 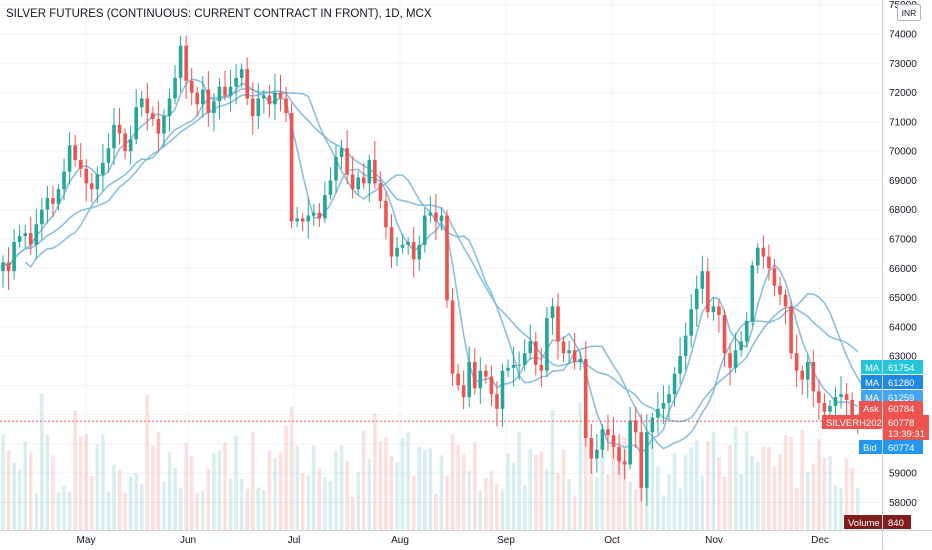 What do you see at coordinates (909, 12) in the screenshot?
I see `currency-button: INR` at bounding box center [909, 12].